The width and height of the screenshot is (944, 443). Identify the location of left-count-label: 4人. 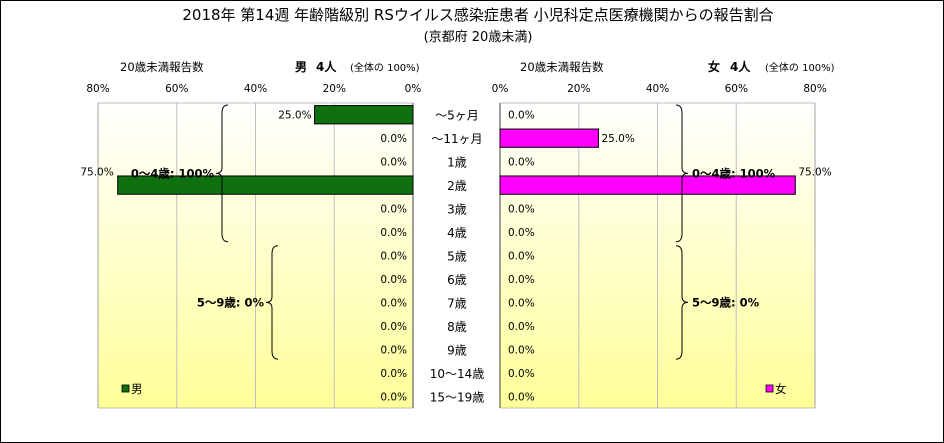
(326, 66).